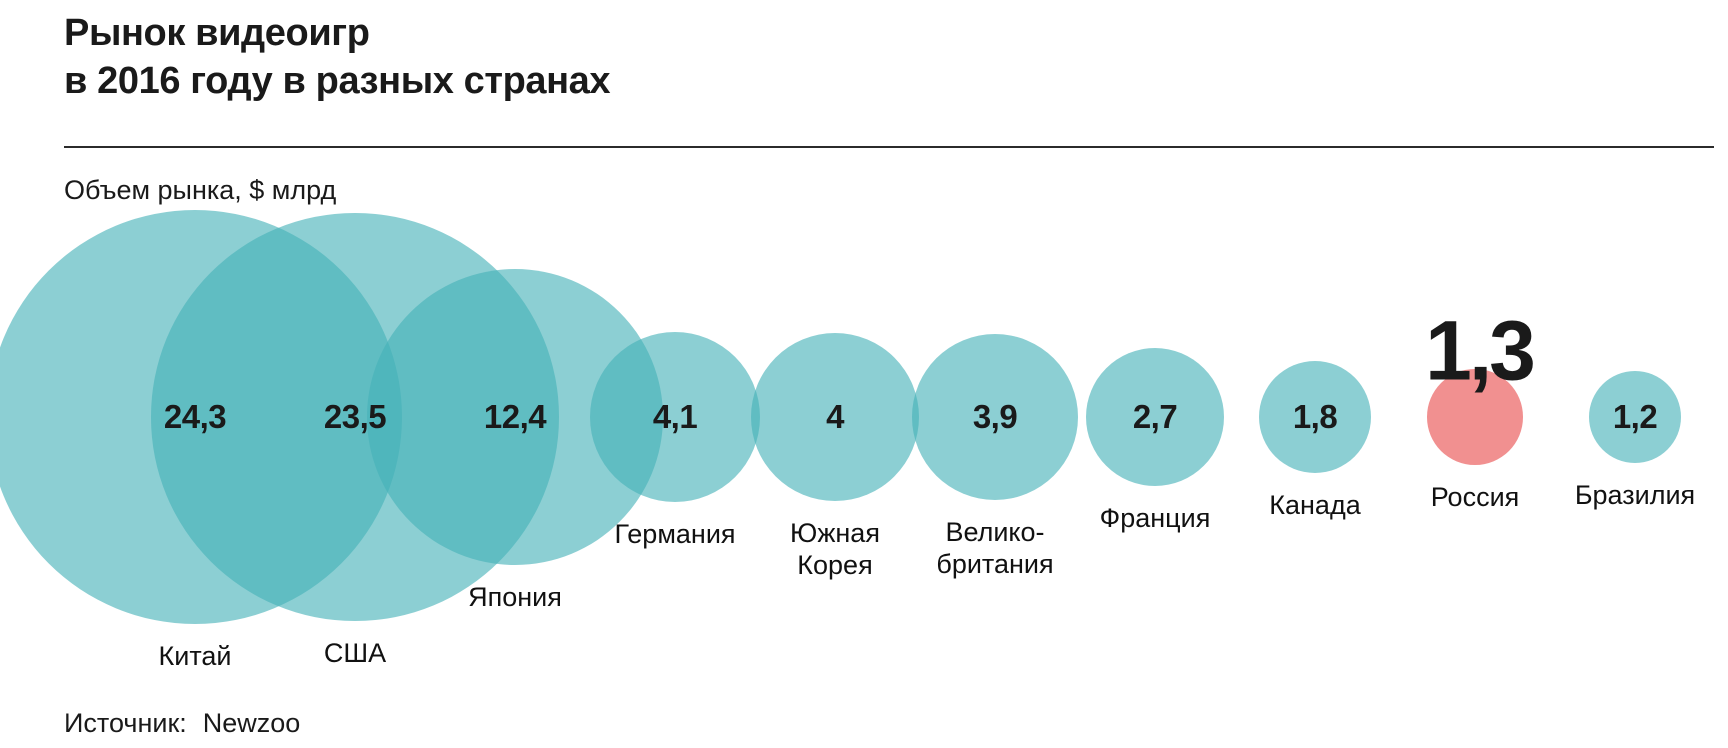  I want to click on country-label-south-korea: Южная Корея, so click(835, 549).